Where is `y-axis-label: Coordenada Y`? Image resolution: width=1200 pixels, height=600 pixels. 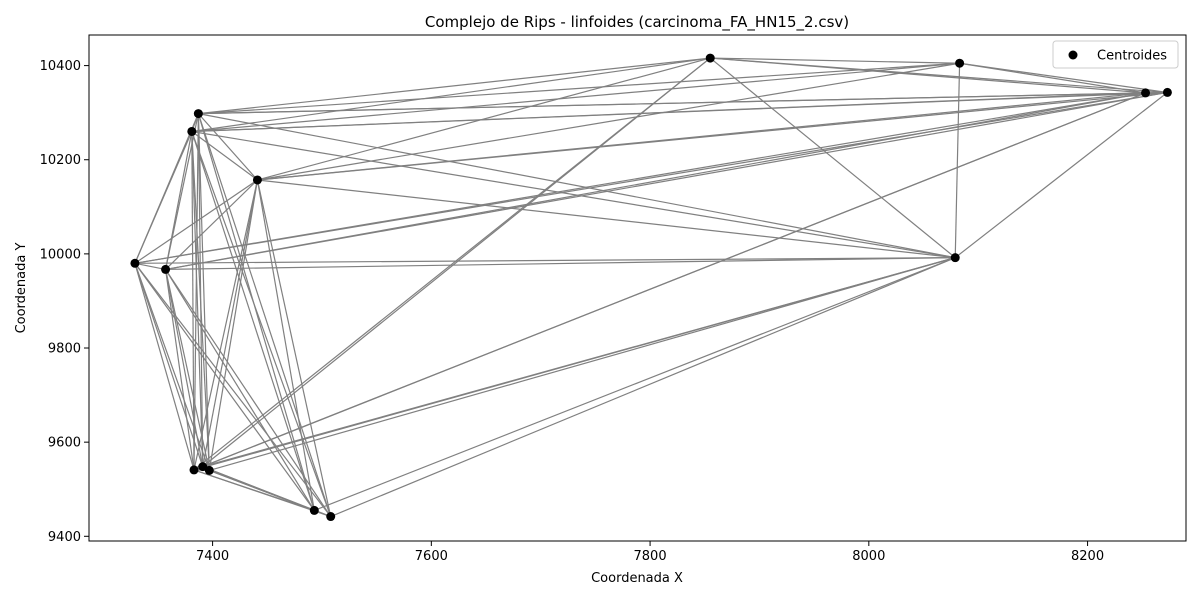
y-axis-label: Coordenada Y is located at coordinates (21, 288).